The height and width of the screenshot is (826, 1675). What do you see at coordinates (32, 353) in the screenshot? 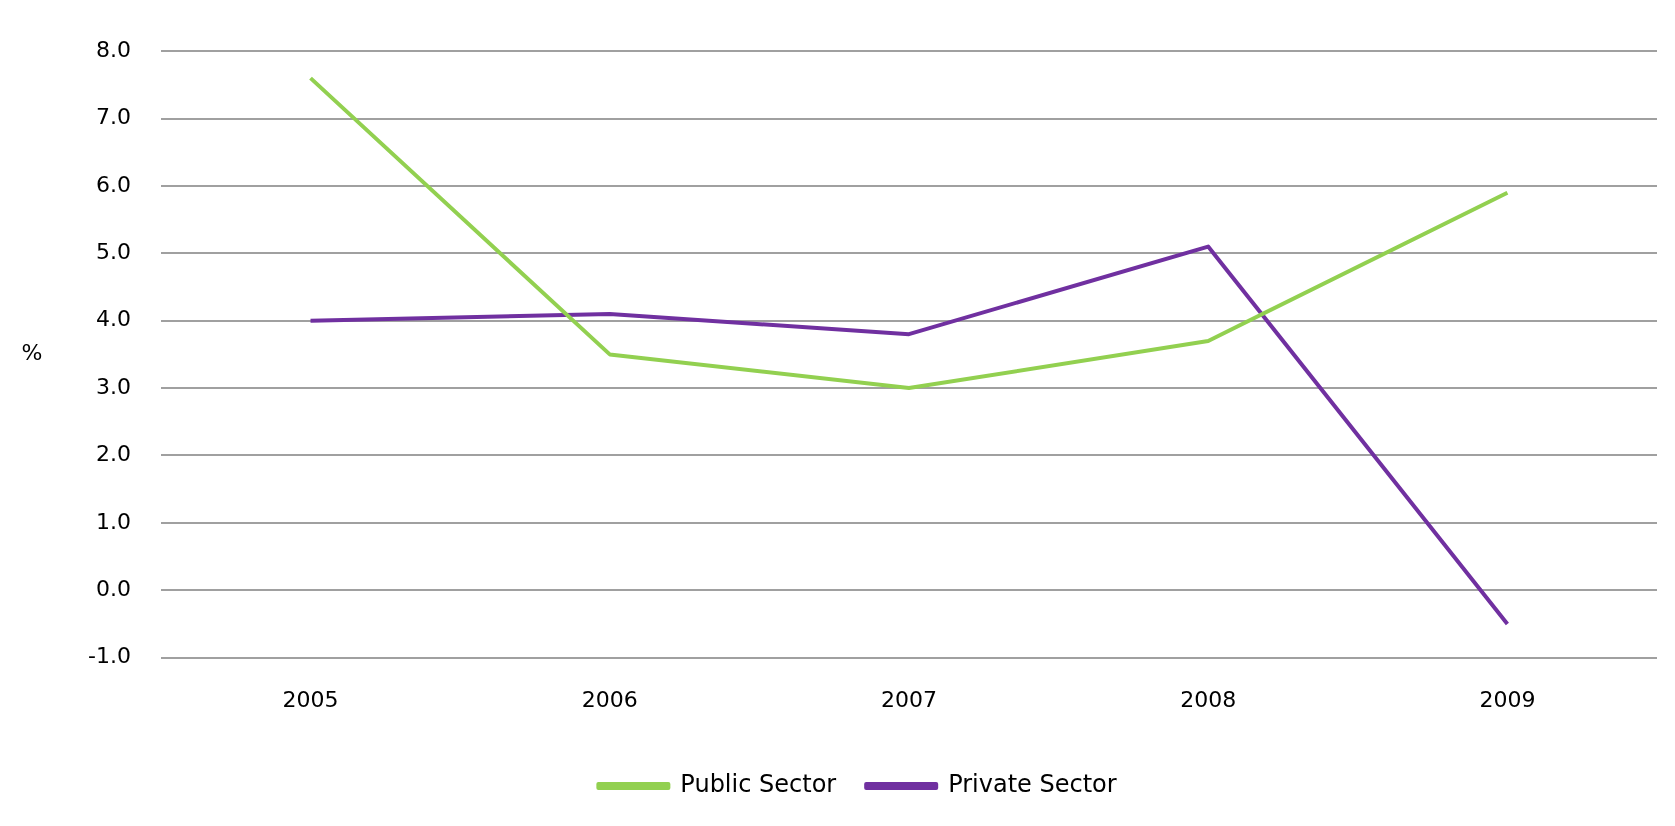
I see `y-axis-title: %` at bounding box center [32, 353].